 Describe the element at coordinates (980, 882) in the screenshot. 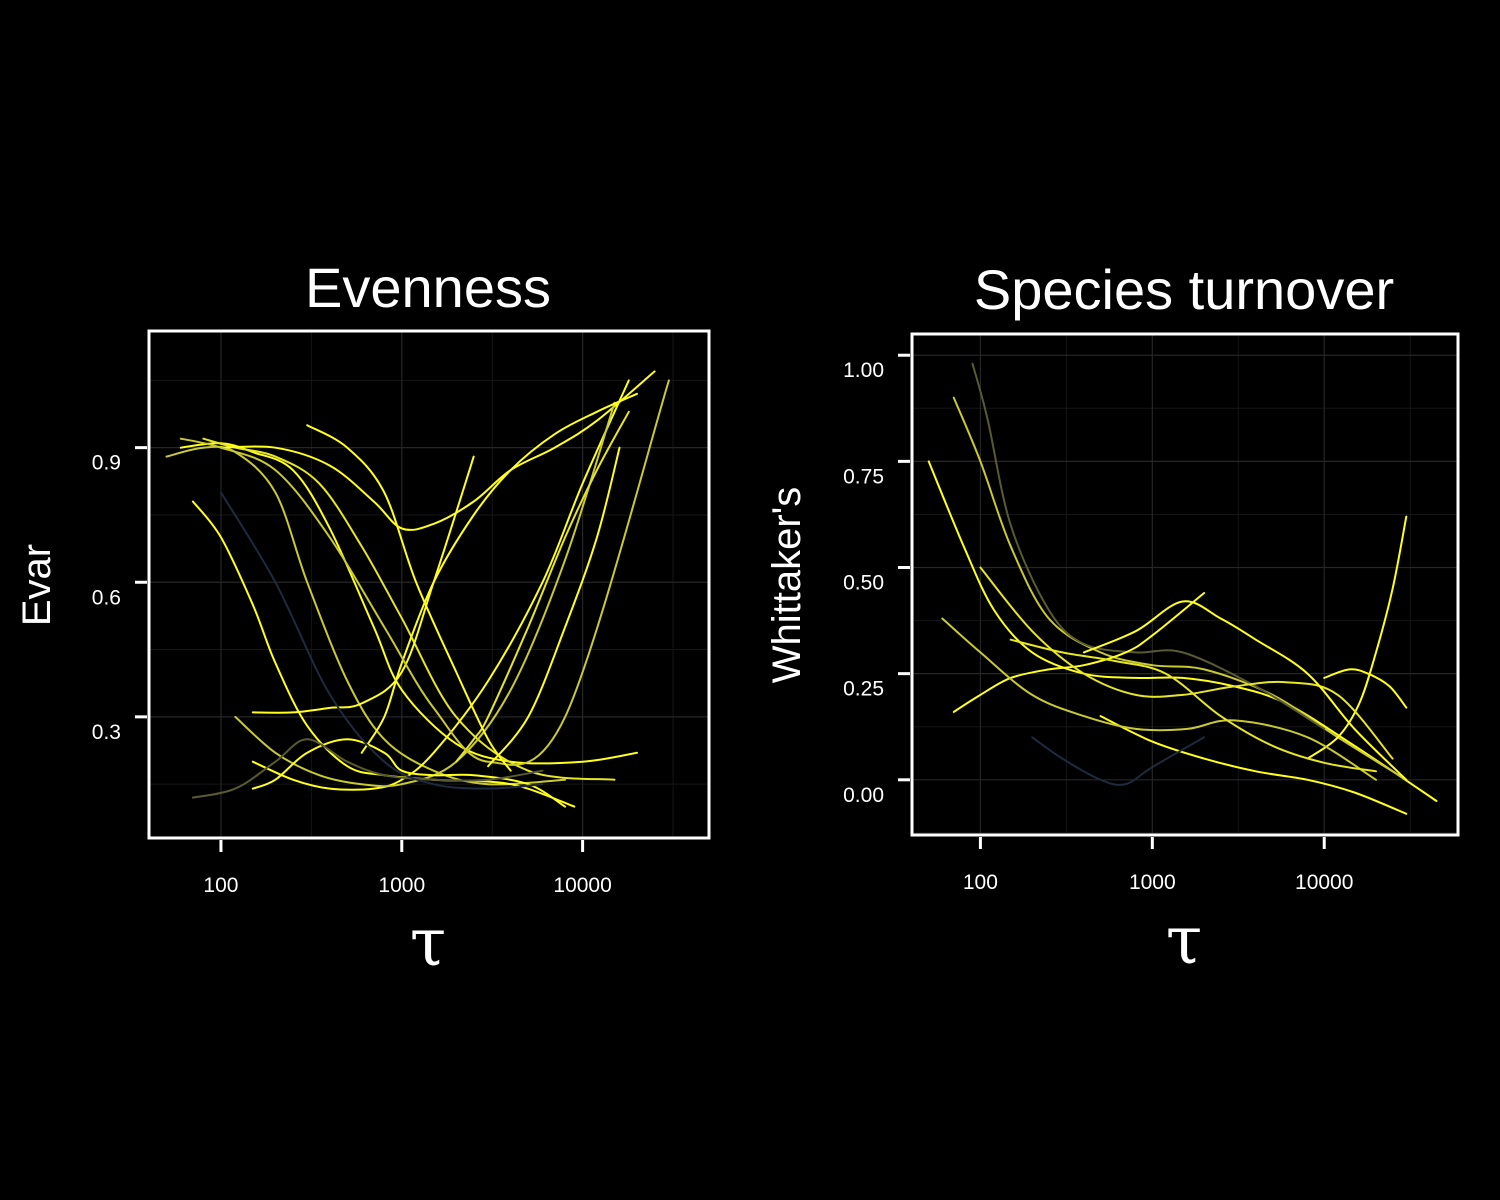

I see `turnover-x-tick-label-100: 100` at that location.